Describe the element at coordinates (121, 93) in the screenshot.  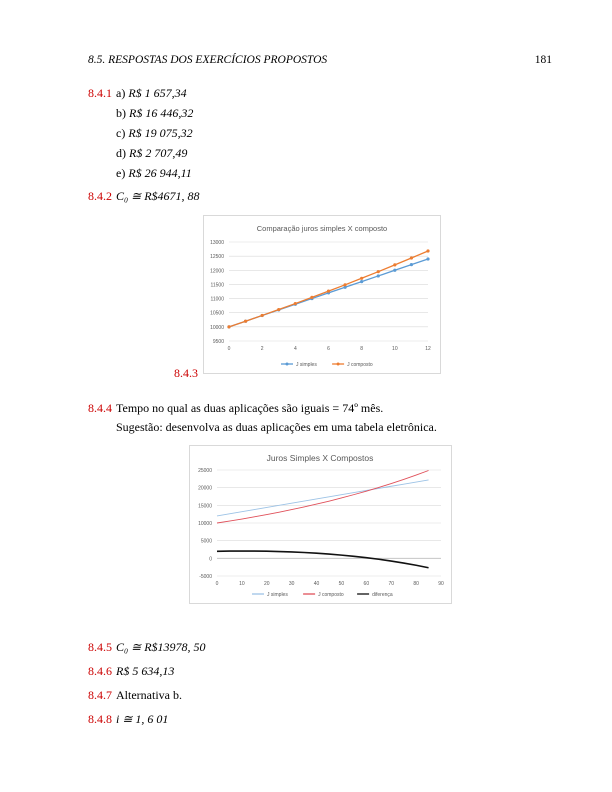
I see `item-label: a)` at that location.